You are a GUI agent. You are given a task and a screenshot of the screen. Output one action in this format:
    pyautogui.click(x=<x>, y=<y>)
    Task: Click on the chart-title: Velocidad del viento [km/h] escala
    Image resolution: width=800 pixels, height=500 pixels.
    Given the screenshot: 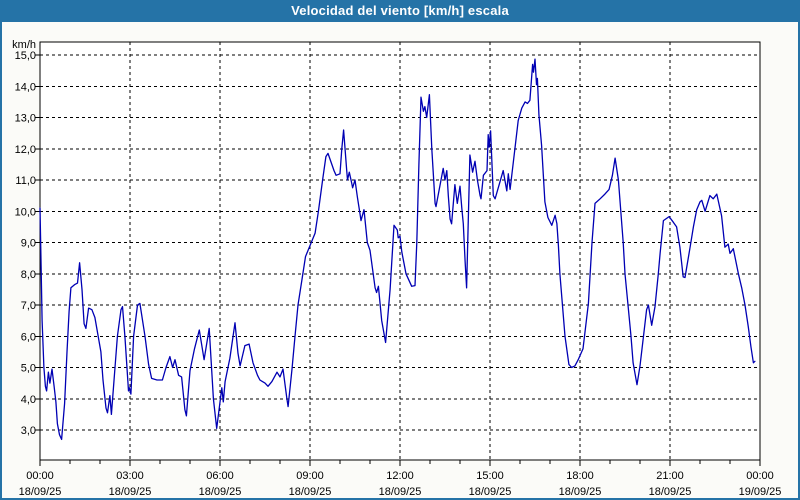 What is the action you would take?
    pyautogui.click(x=400, y=10)
    